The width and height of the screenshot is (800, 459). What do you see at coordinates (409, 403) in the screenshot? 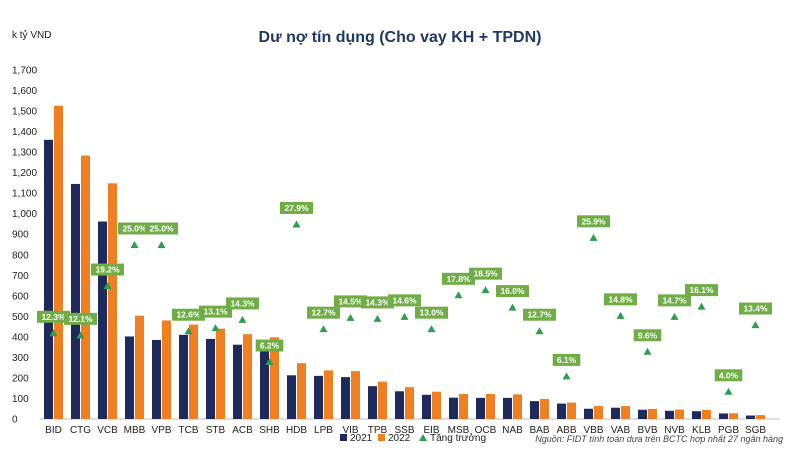
I see `bar-2022-SSB` at bounding box center [409, 403].